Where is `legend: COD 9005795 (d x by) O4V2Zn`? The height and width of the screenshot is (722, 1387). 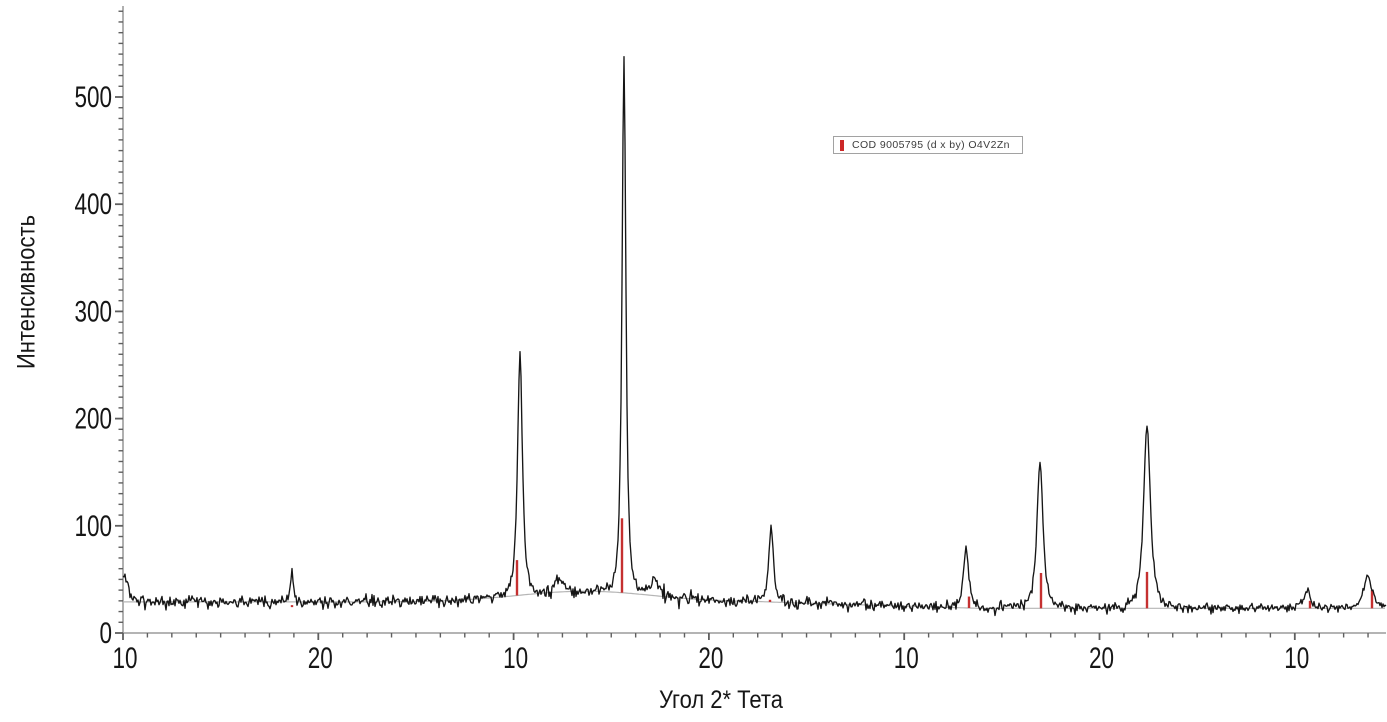 legend: COD 9005795 (d x by) O4V2Zn is located at coordinates (928, 145).